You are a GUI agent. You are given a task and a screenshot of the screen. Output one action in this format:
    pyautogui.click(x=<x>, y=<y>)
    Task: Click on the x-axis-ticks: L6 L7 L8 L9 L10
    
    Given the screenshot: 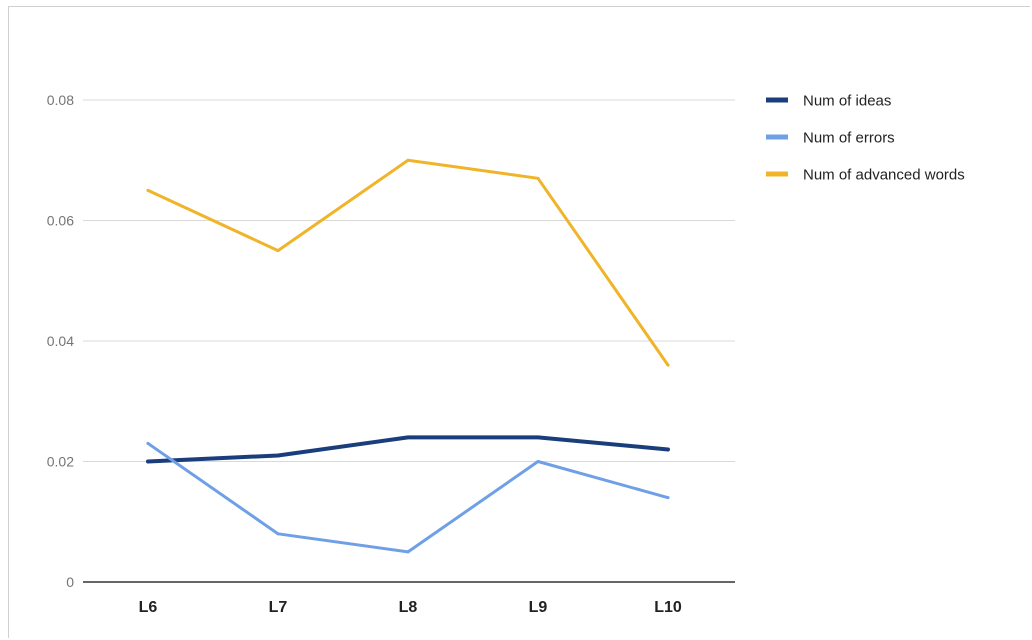 What is the action you would take?
    pyautogui.click(x=410, y=607)
    